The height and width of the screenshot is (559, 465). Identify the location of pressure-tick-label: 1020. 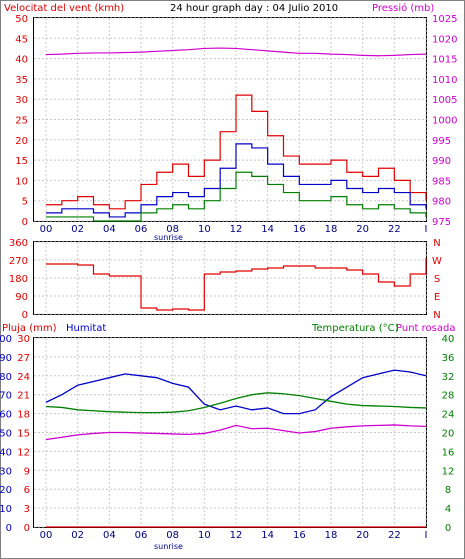
(444, 39).